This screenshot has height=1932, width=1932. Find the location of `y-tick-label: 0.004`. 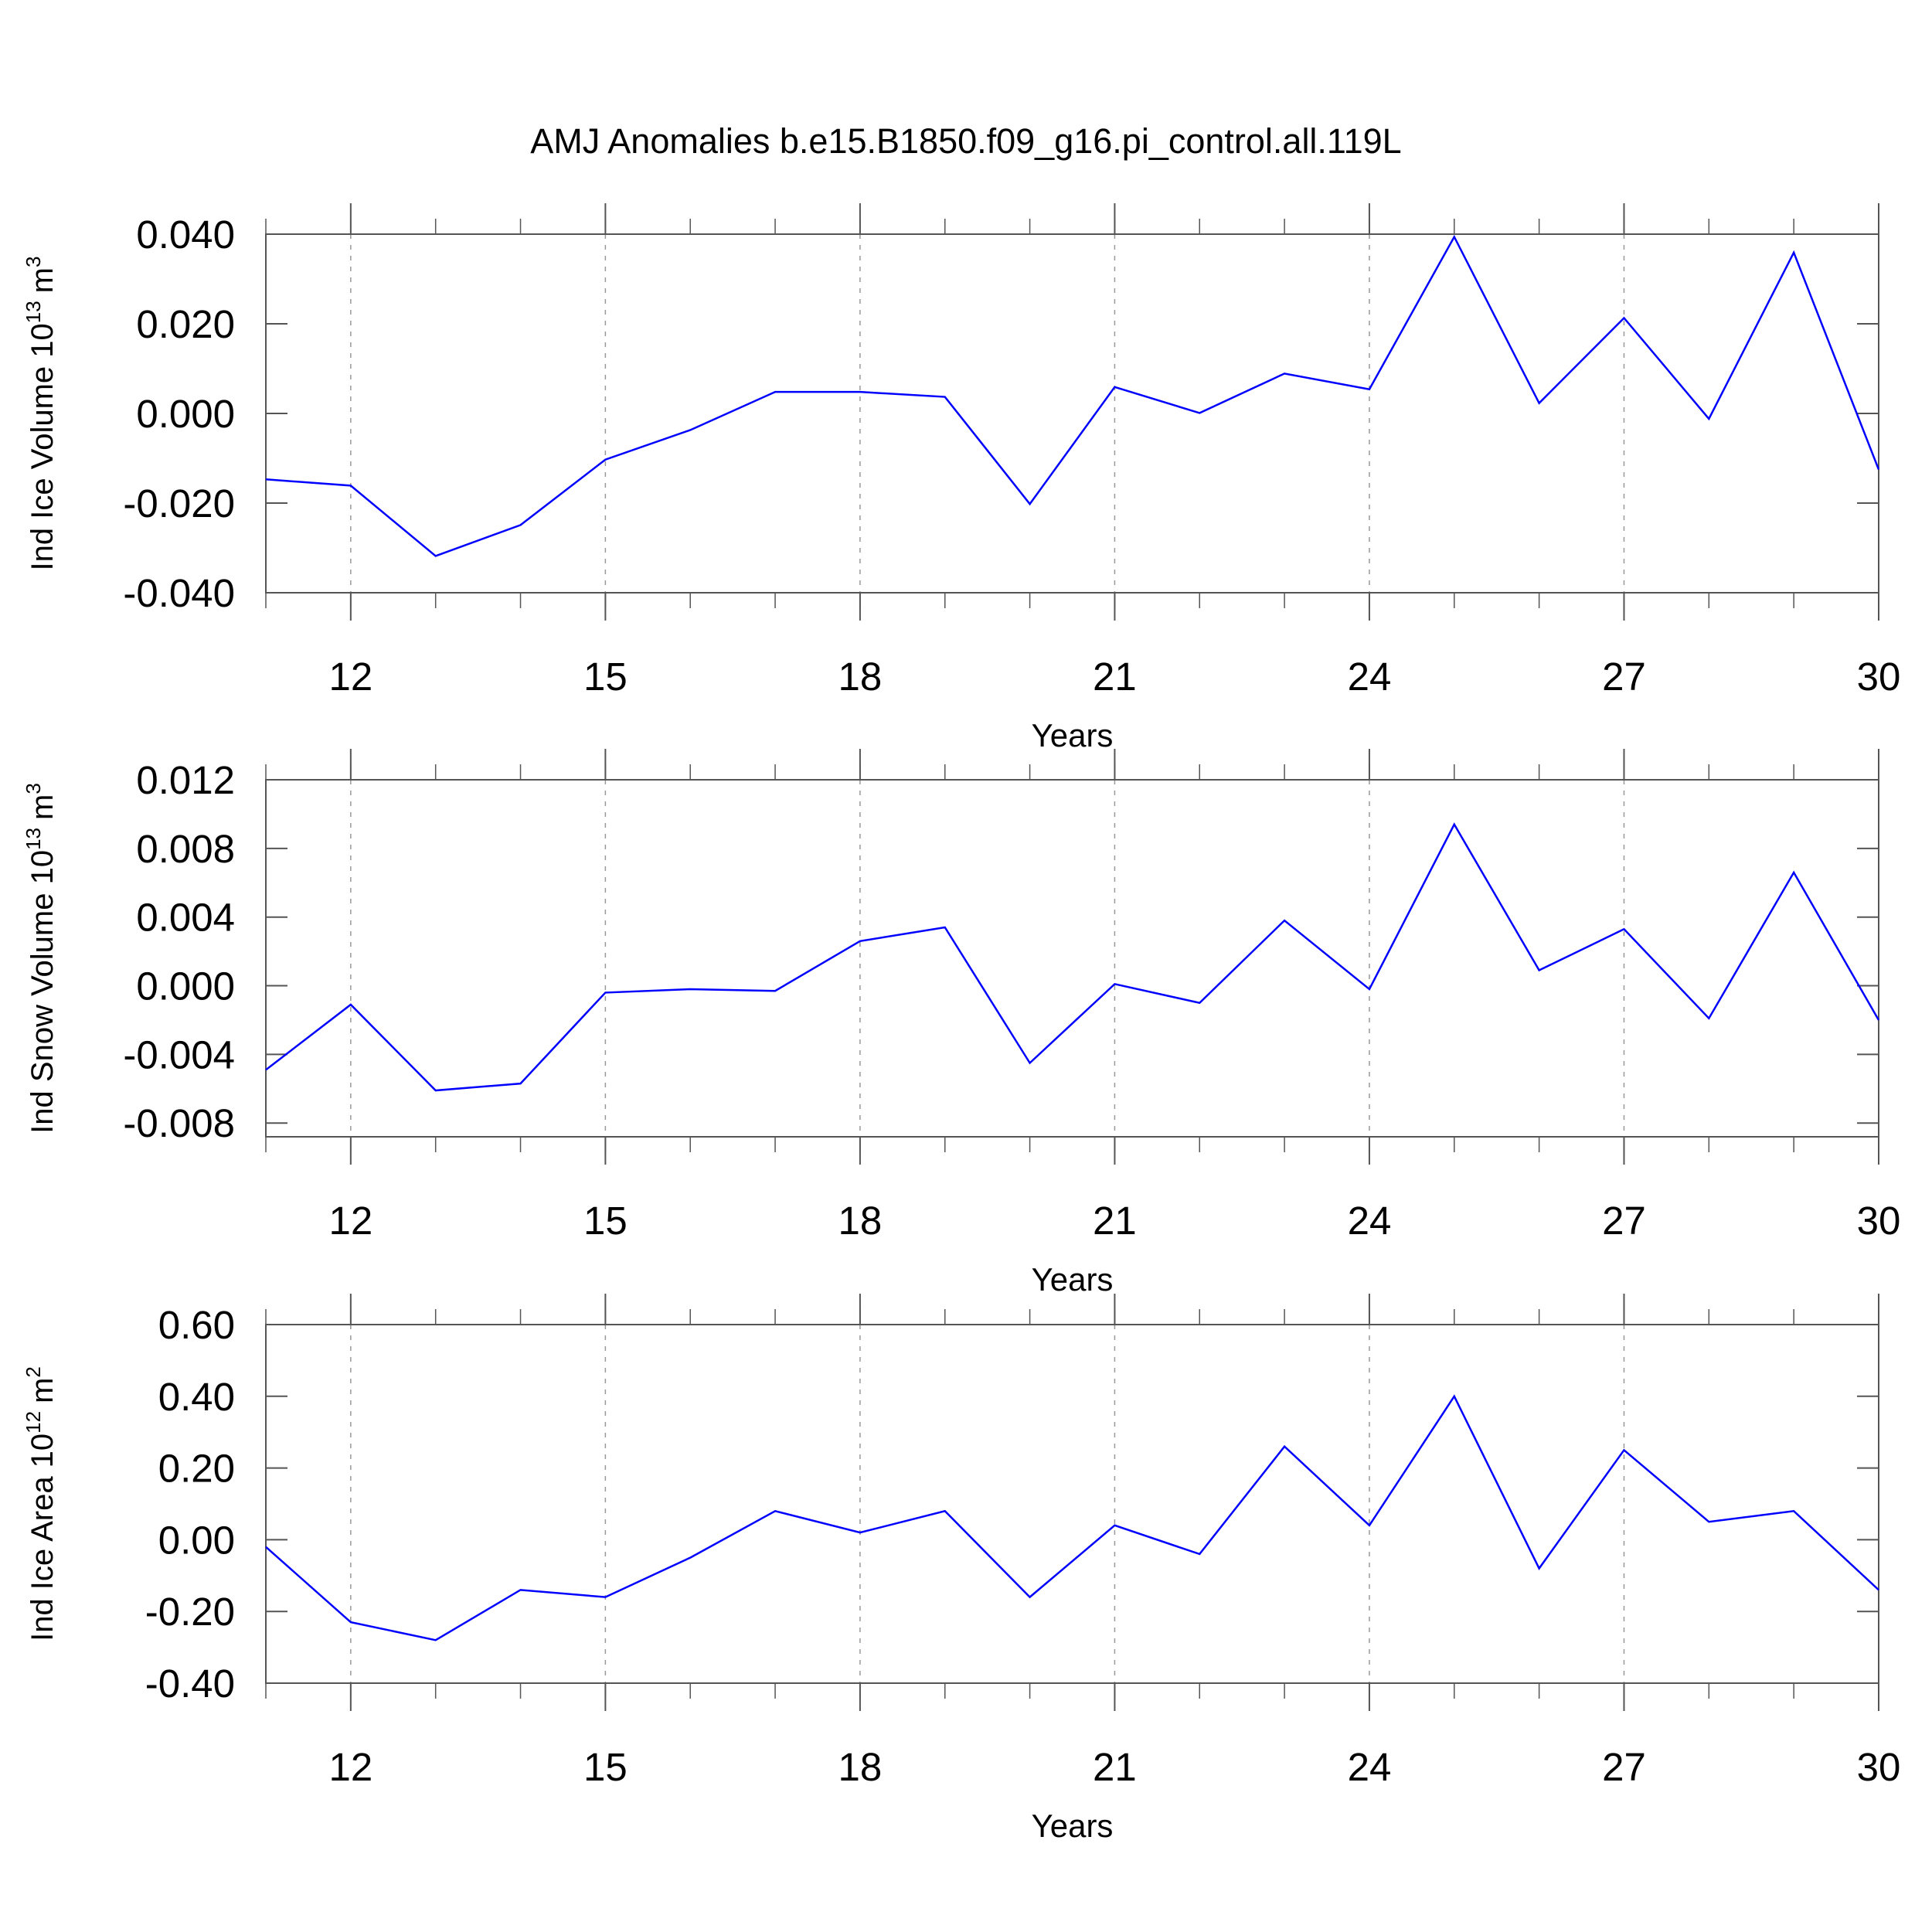

y-tick-label: 0.004 is located at coordinates (185, 918).